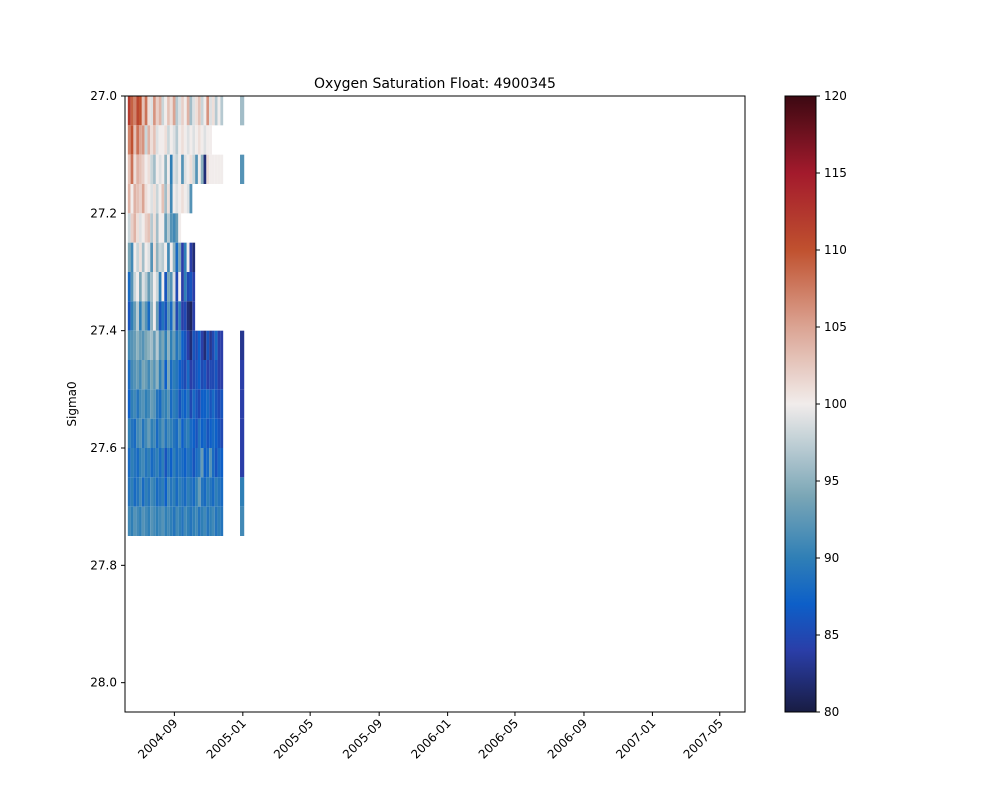 Image resolution: width=1000 pixels, height=804 pixels. Describe the element at coordinates (103, 683) in the screenshot. I see `y-tick-label: 28.0` at that location.